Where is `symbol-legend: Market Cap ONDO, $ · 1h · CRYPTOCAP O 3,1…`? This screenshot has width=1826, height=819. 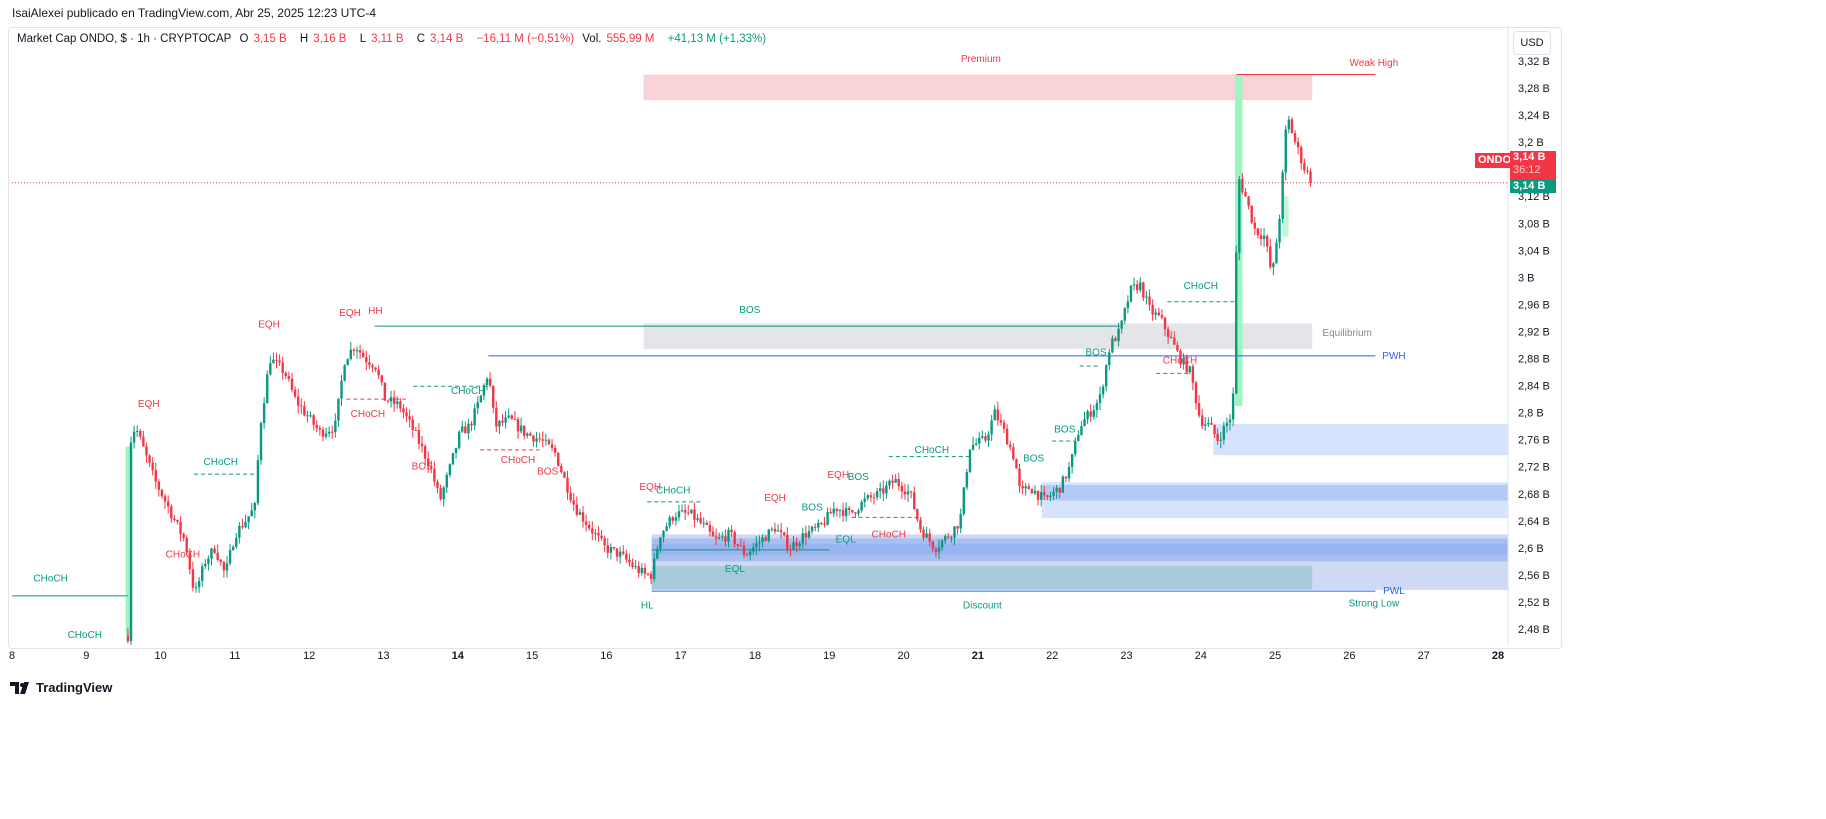
symbol-legend: Market Cap ONDO, $ · 1h · CRYPTOCAP O 3,1… is located at coordinates (394, 39).